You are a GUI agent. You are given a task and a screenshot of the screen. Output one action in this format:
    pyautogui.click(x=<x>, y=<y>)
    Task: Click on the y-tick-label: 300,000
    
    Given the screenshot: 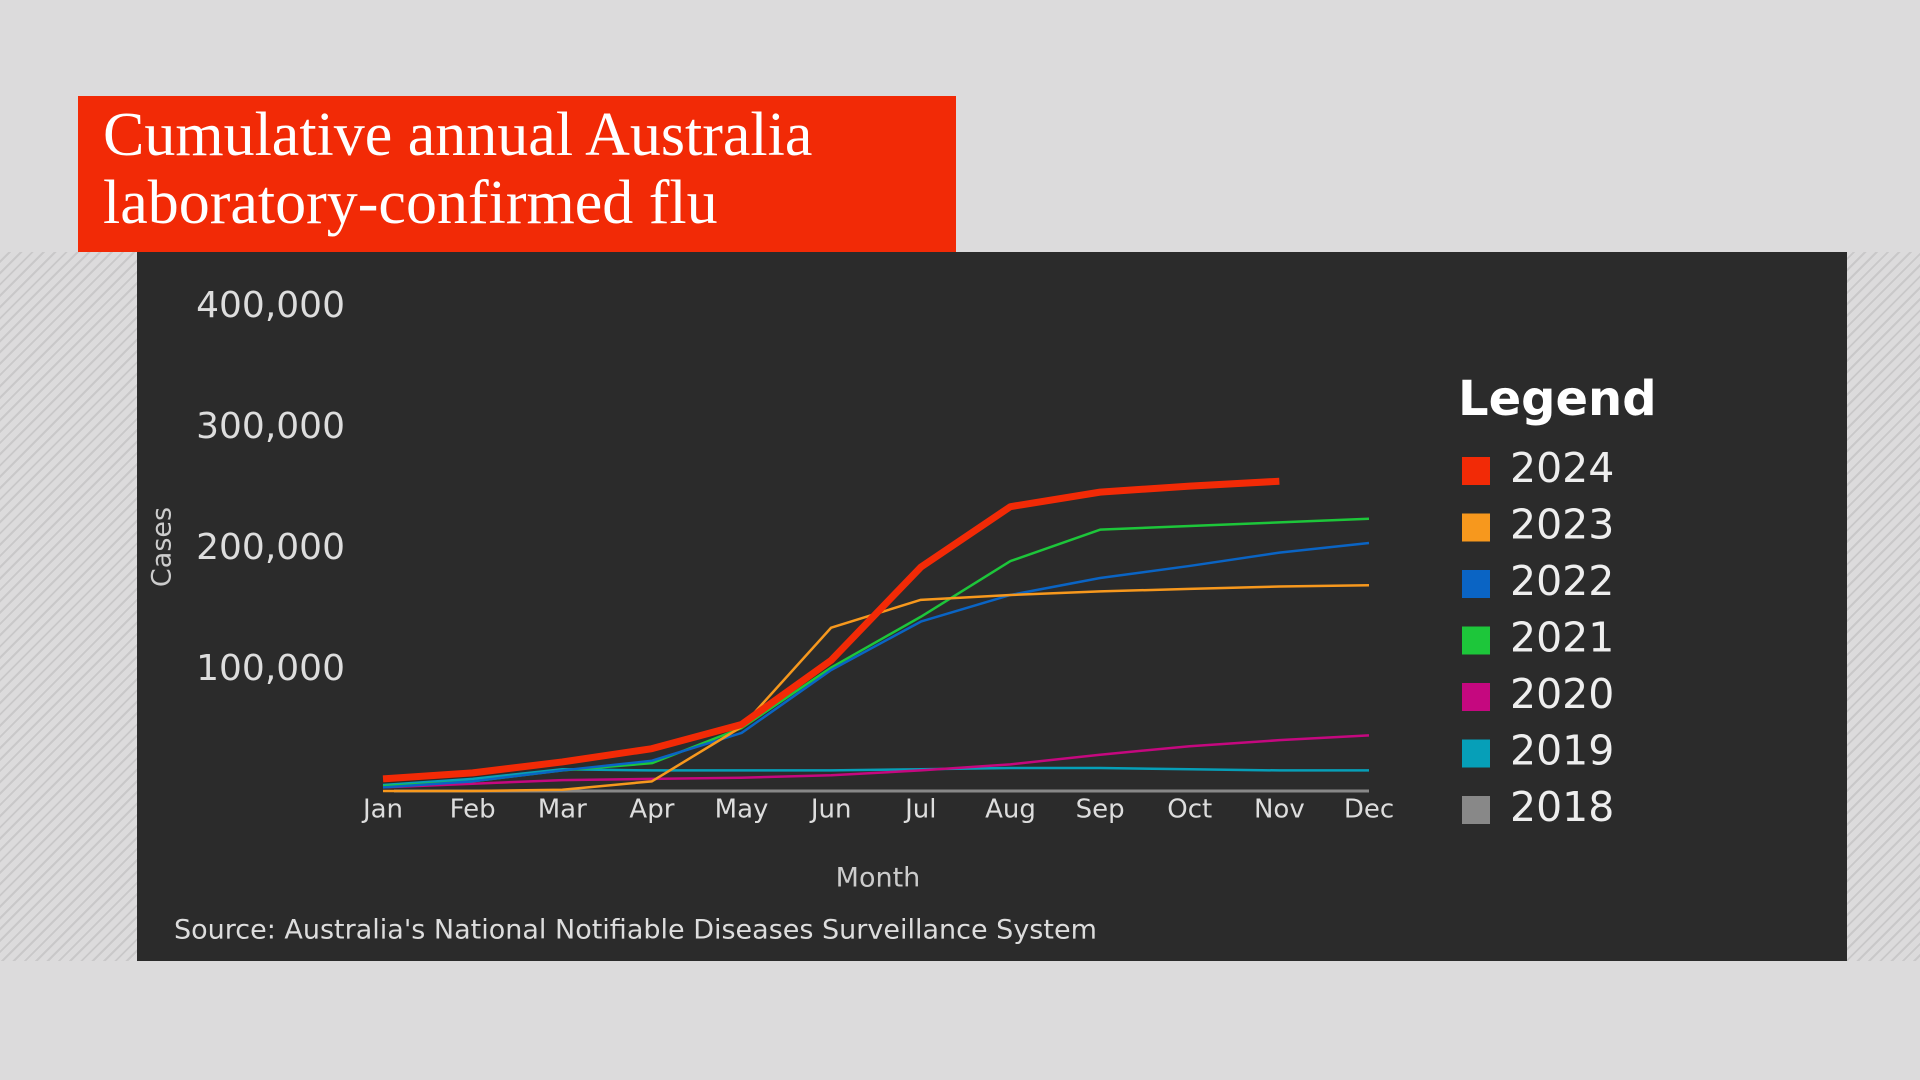 What is the action you would take?
    pyautogui.click(x=270, y=426)
    